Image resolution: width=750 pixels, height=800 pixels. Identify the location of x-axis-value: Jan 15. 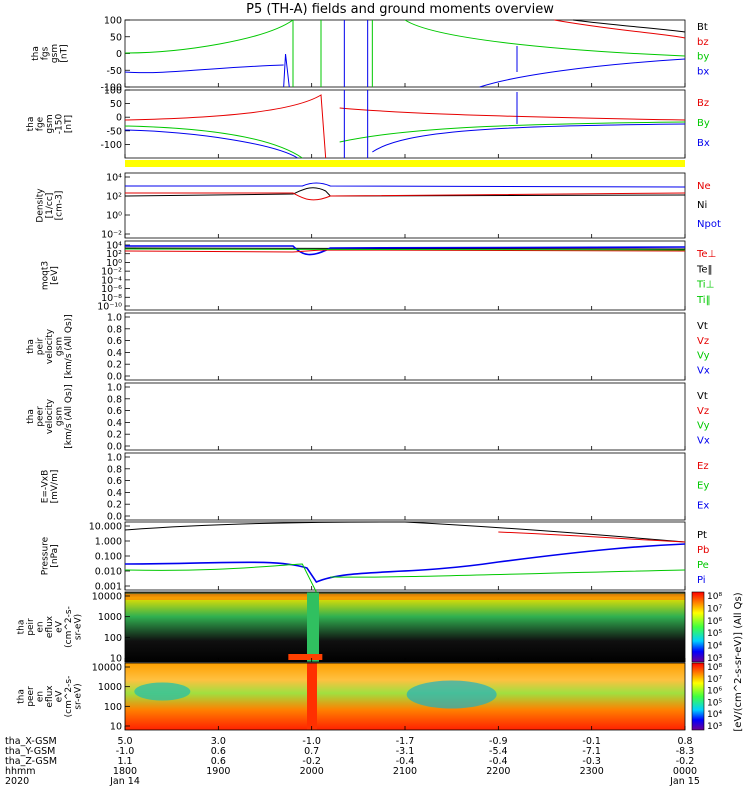
(684, 781).